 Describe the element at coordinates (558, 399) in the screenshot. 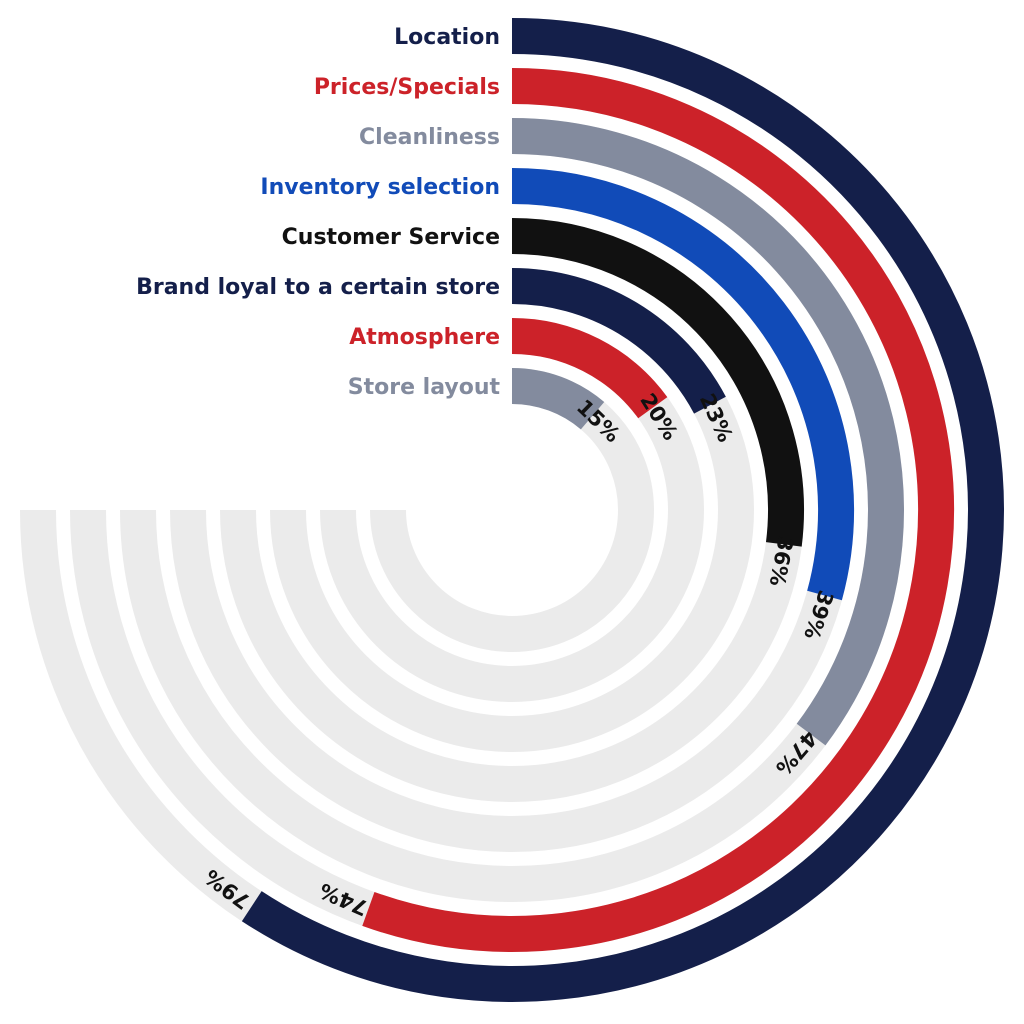

I see `bar-store-layout` at that location.